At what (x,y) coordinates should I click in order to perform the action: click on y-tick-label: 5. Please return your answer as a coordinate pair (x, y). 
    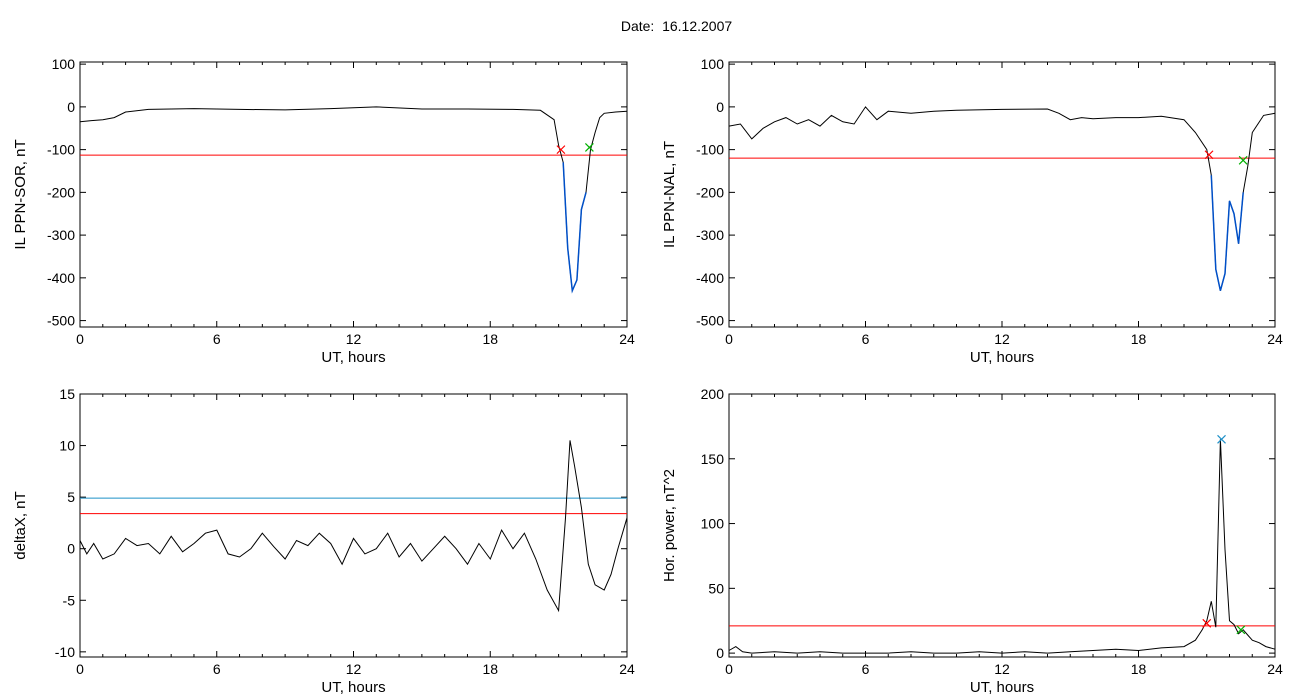
    Looking at the image, I should click on (71, 497).